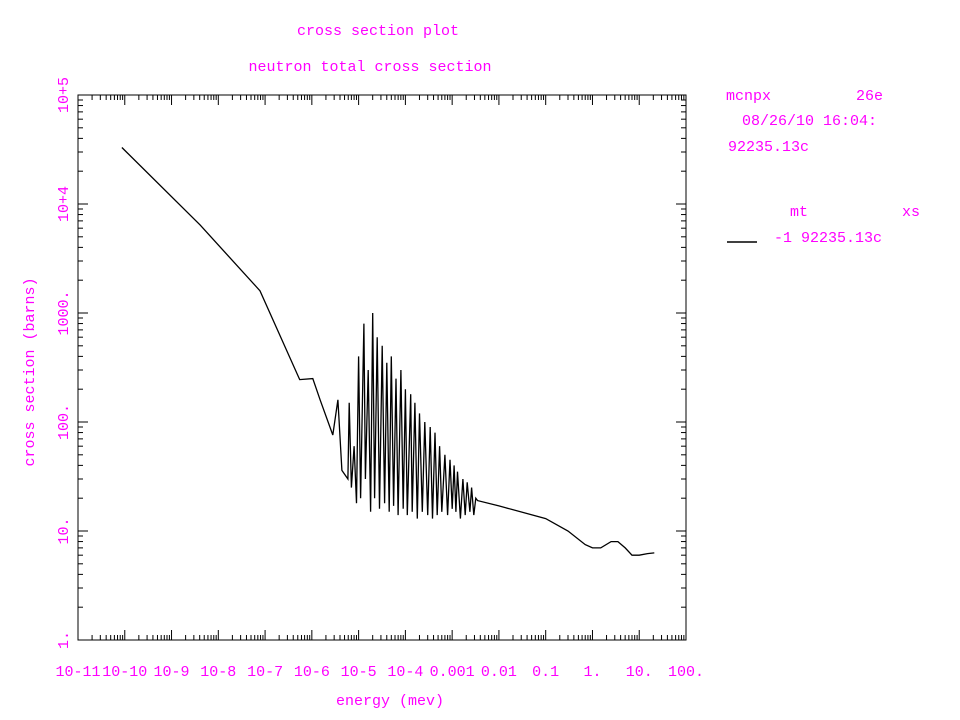 The height and width of the screenshot is (720, 960). What do you see at coordinates (218, 672) in the screenshot?
I see `x-tick-label: 10-8` at bounding box center [218, 672].